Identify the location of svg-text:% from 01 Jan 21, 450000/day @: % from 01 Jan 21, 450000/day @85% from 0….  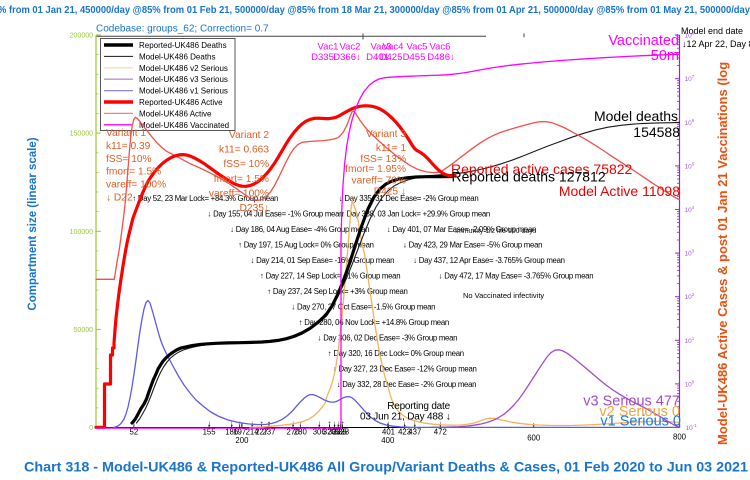
(375, 10).